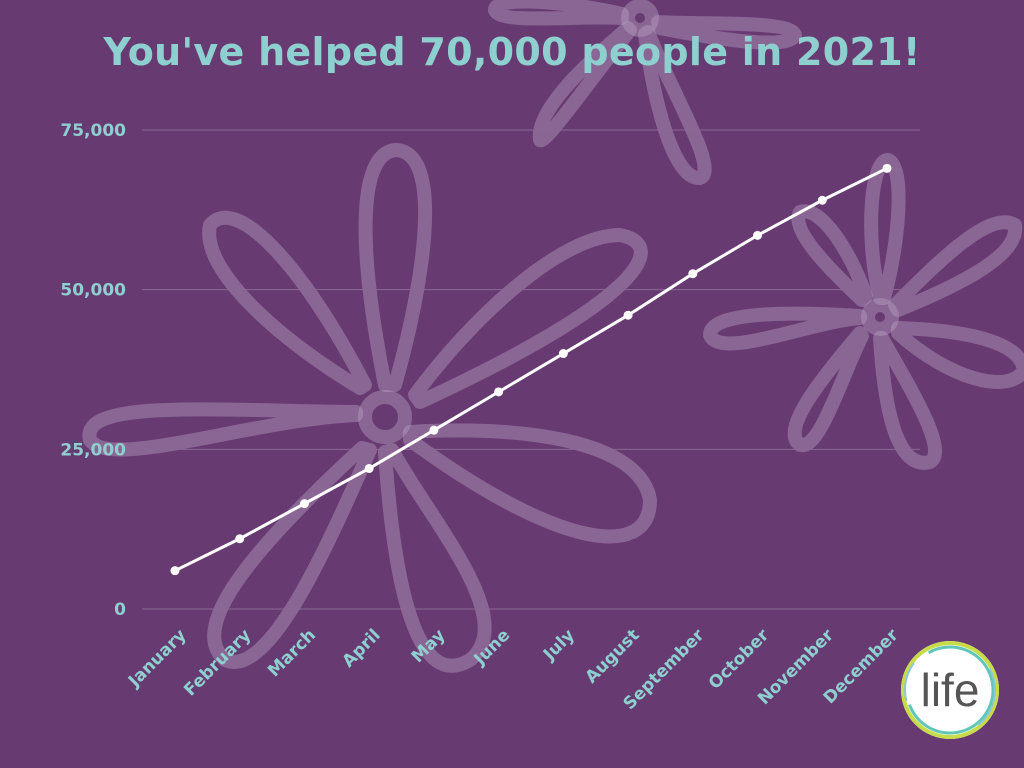  Describe the element at coordinates (120, 610) in the screenshot. I see `y-tick-label: 0` at that location.